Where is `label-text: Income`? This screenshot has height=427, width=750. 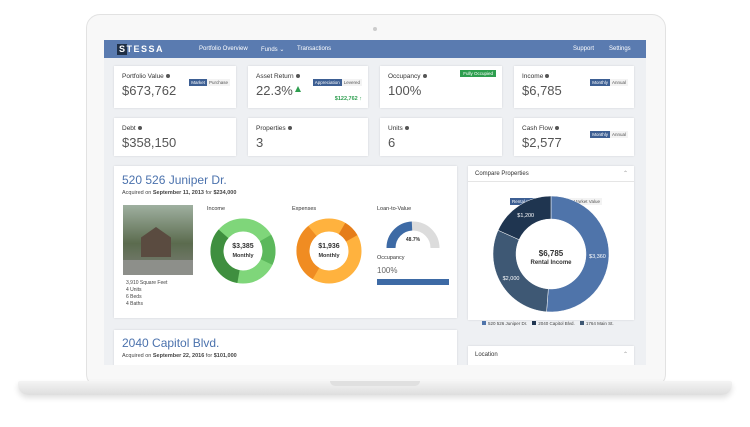
label-text: Income is located at coordinates (533, 76).